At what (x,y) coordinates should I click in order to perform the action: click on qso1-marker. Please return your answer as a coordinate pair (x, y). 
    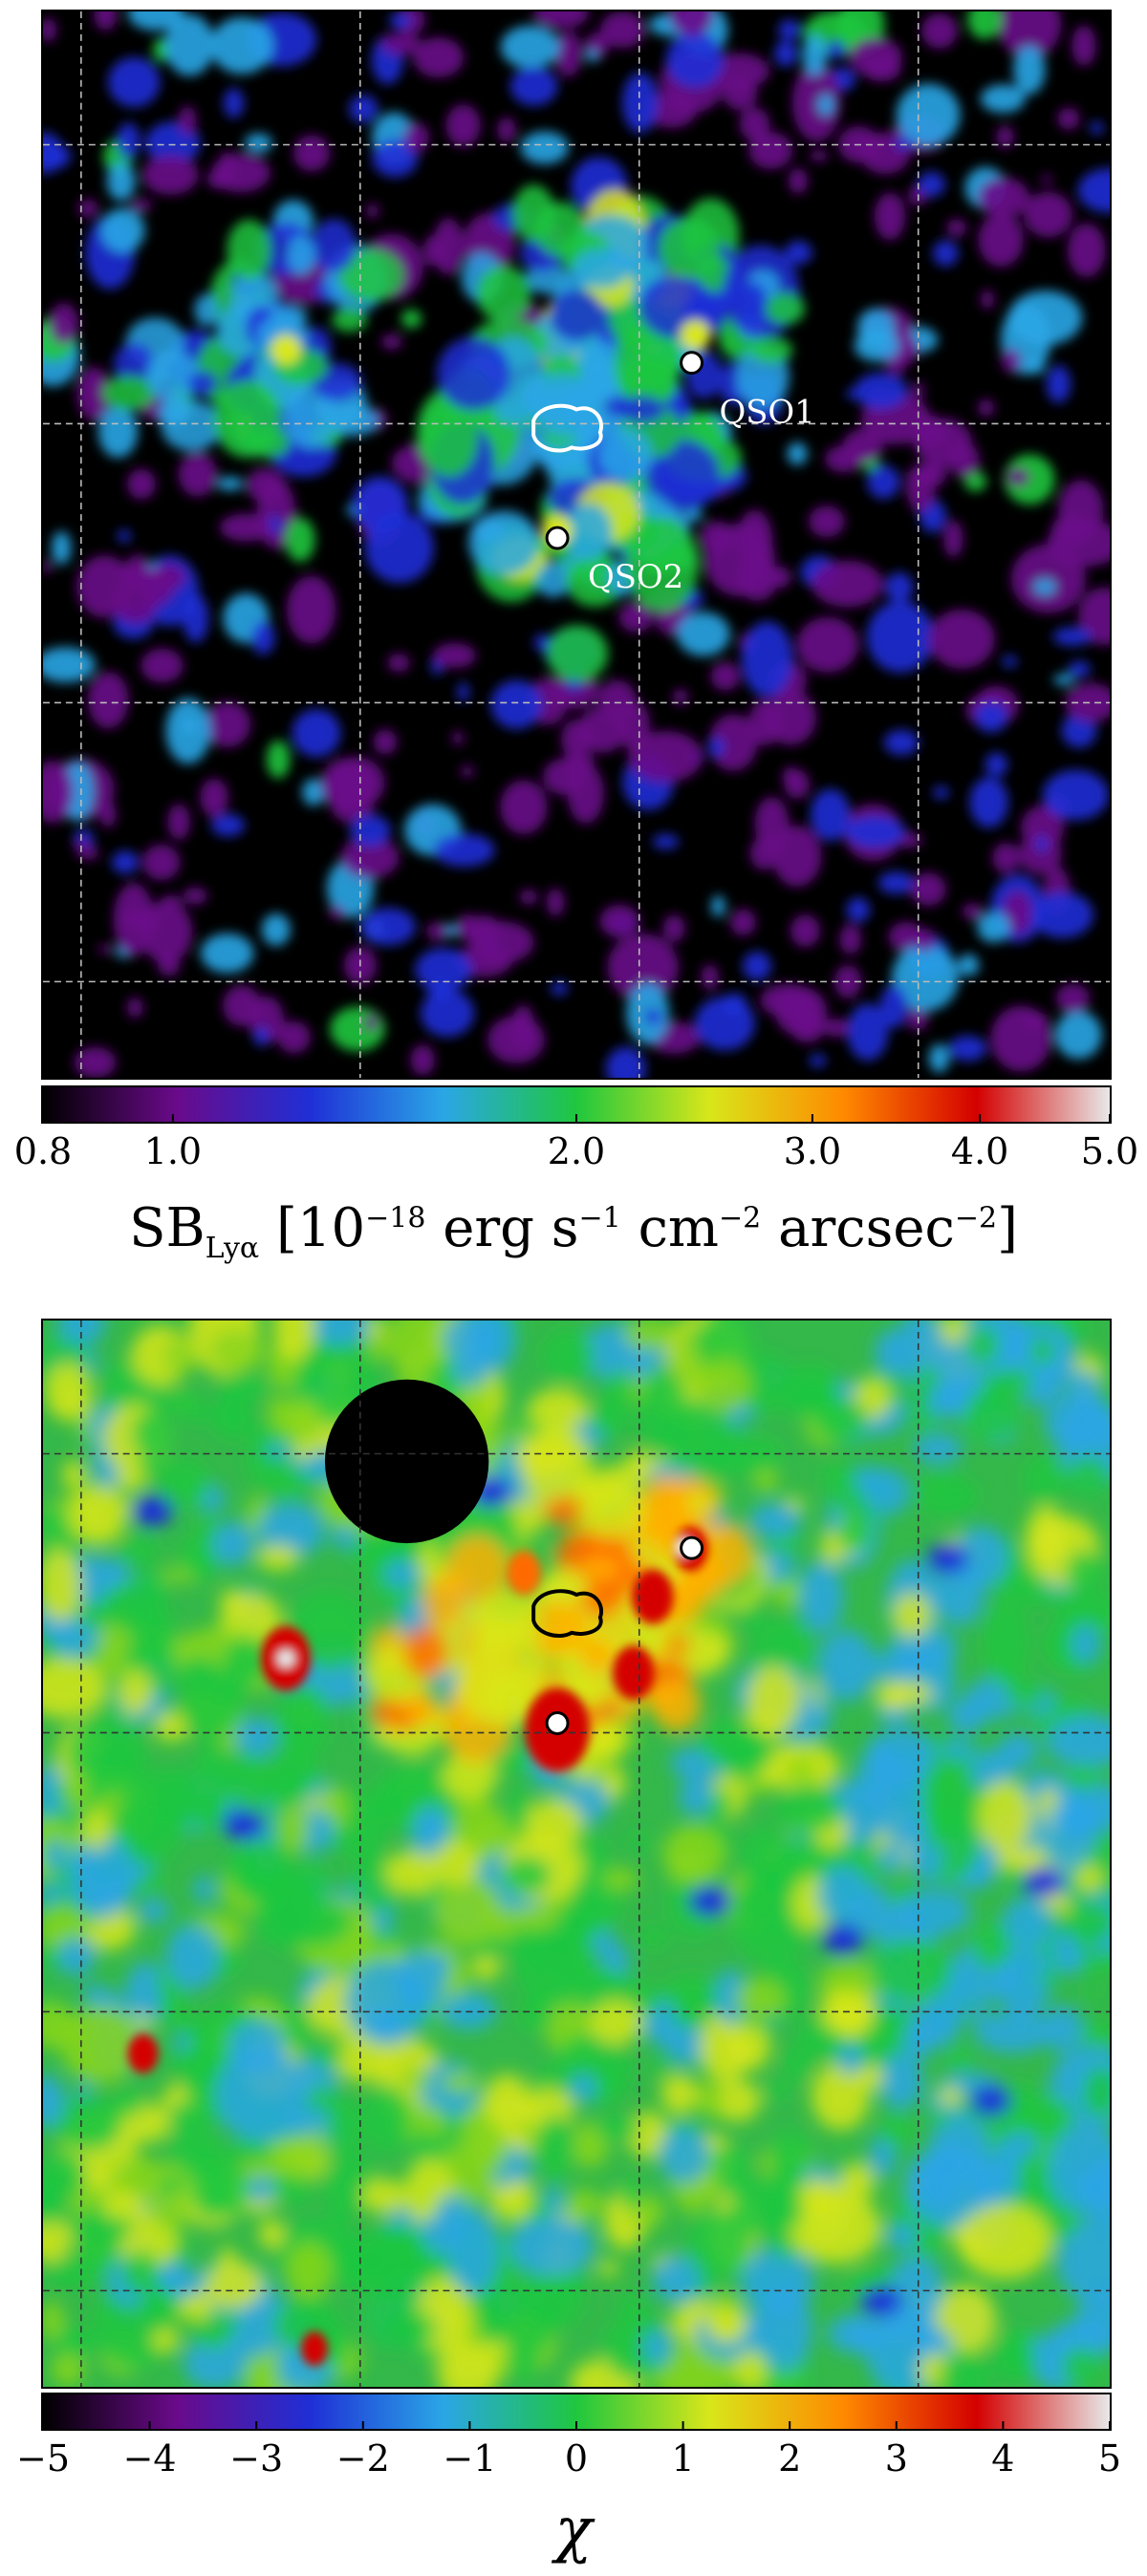
    Looking at the image, I should click on (692, 363).